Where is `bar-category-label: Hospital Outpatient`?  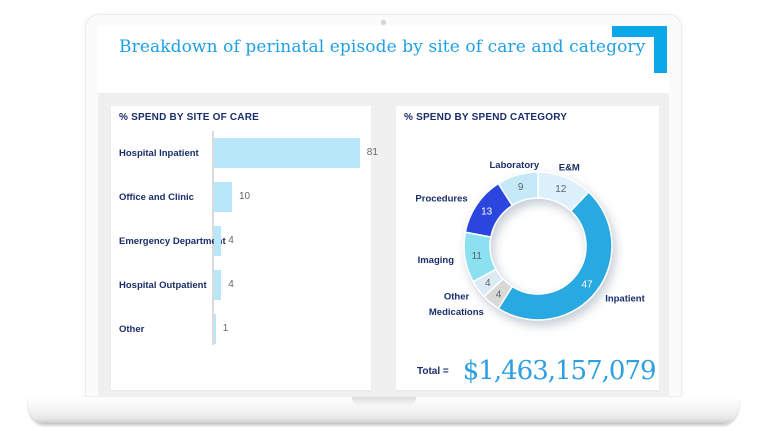 bar-category-label: Hospital Outpatient is located at coordinates (163, 285).